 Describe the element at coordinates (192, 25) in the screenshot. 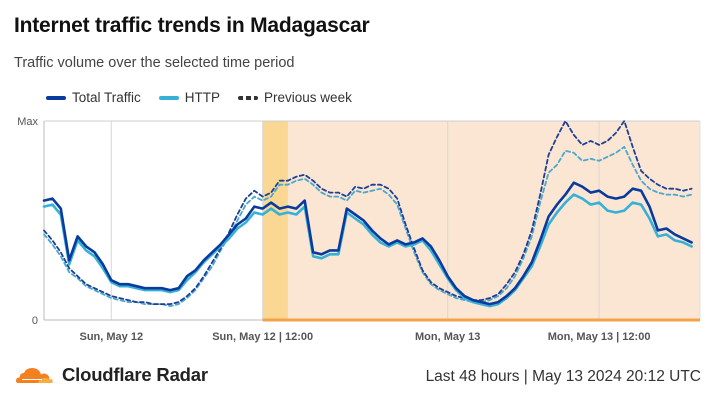

I see `chart-title: Internet traffic trends in Madagascar` at that location.